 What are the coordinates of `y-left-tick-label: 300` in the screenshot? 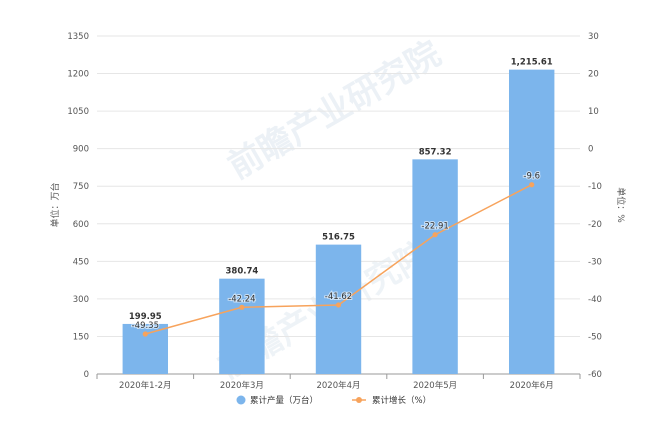 It's located at (81, 300).